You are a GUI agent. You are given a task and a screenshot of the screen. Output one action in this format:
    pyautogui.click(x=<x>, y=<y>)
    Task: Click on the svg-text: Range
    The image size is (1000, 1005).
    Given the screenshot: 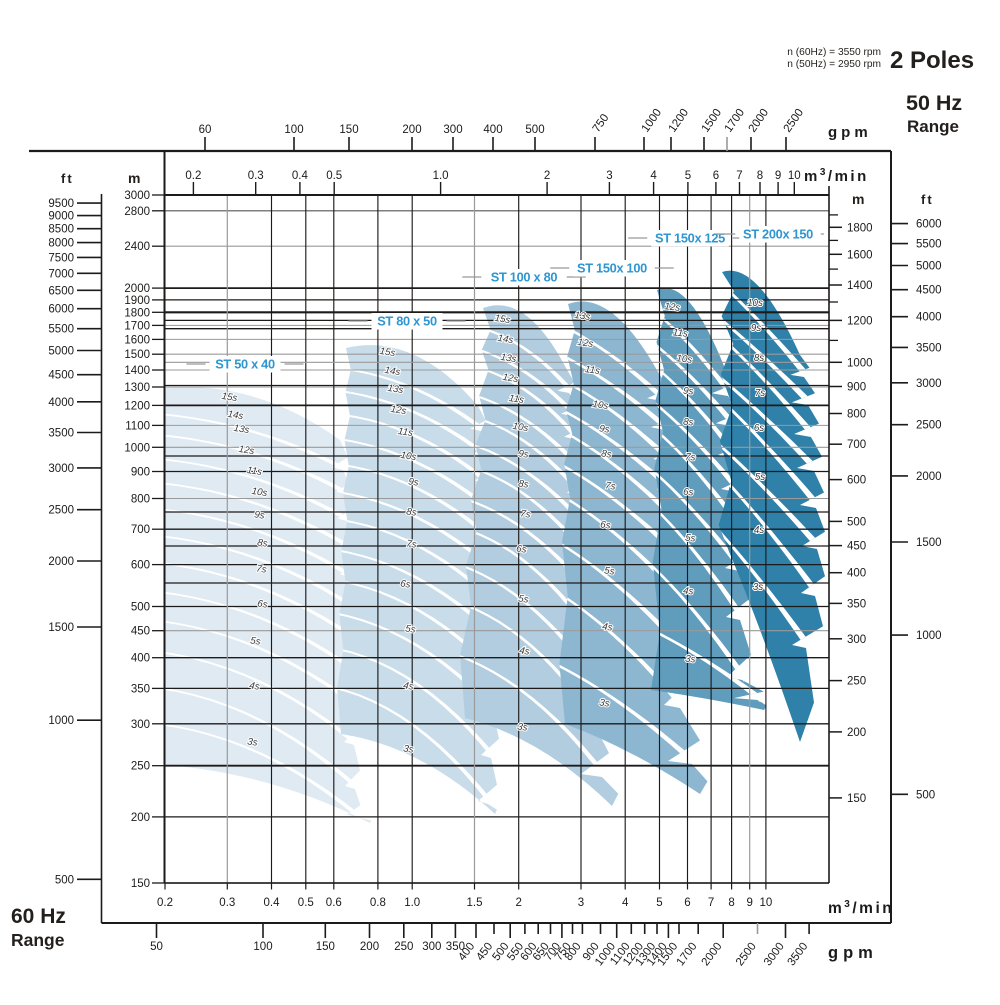 What is the action you would take?
    pyautogui.click(x=933, y=126)
    